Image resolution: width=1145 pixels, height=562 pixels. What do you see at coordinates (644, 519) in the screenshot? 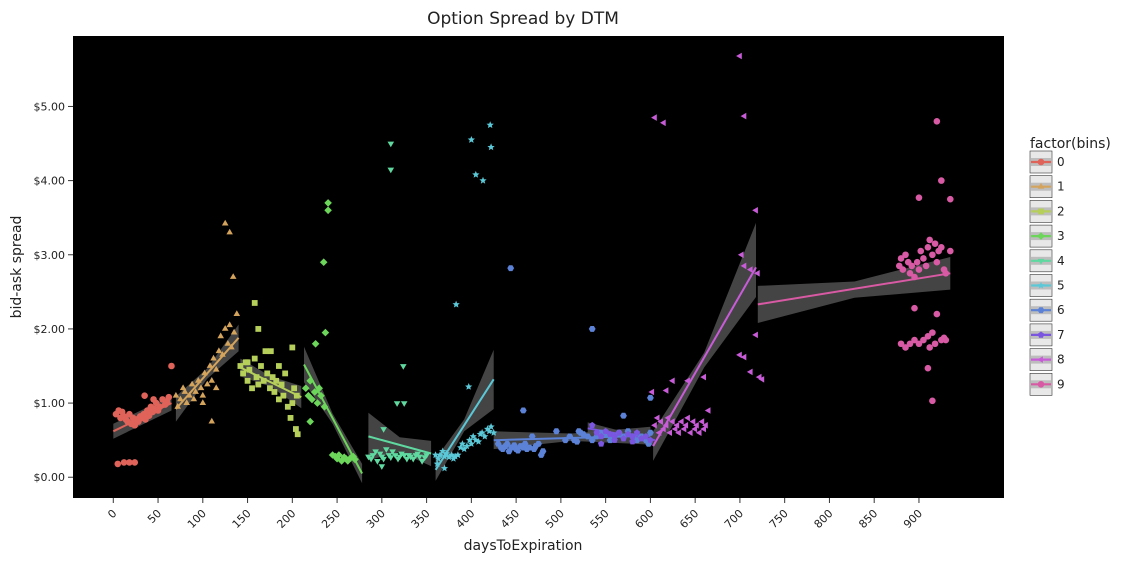
I see `x-tick-label: 600` at bounding box center [644, 519].